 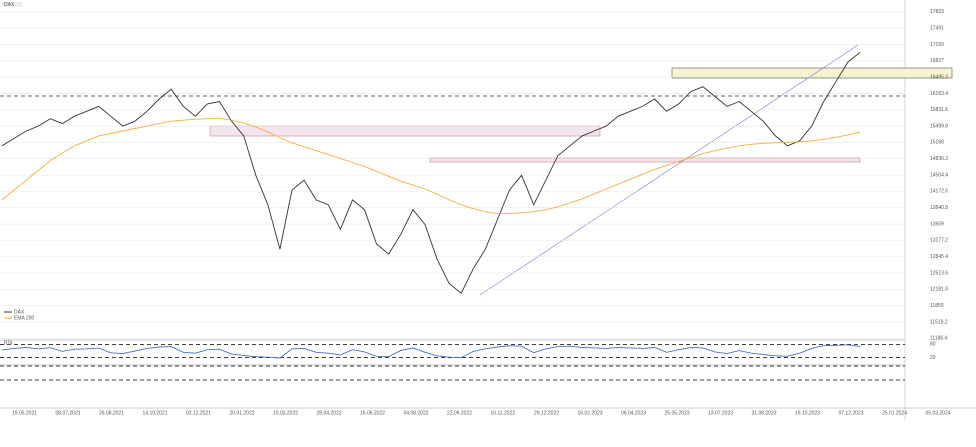 What do you see at coordinates (198, 413) in the screenshot?
I see `x-tick-label: 02.12.2021` at bounding box center [198, 413].